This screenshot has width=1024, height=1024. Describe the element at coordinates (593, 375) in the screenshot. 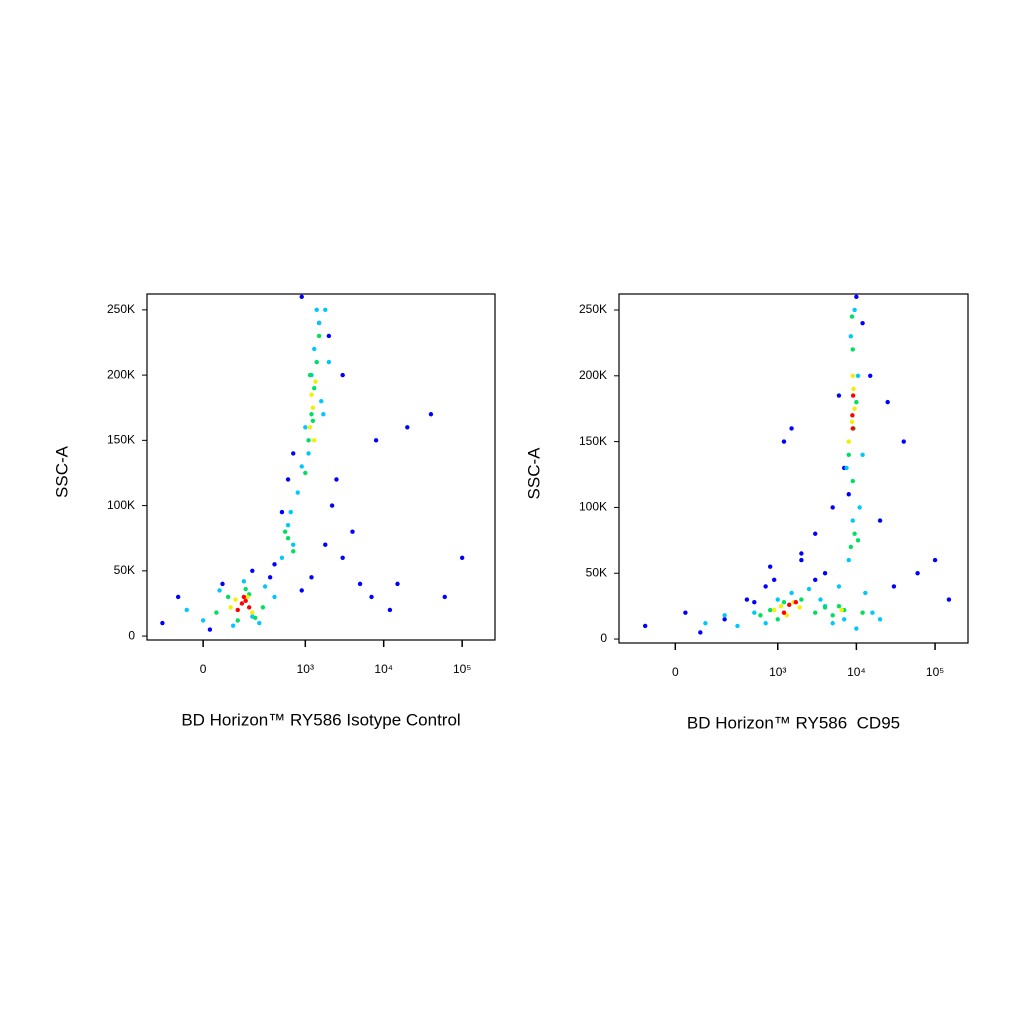

I see `y-tick-label: 200K` at that location.